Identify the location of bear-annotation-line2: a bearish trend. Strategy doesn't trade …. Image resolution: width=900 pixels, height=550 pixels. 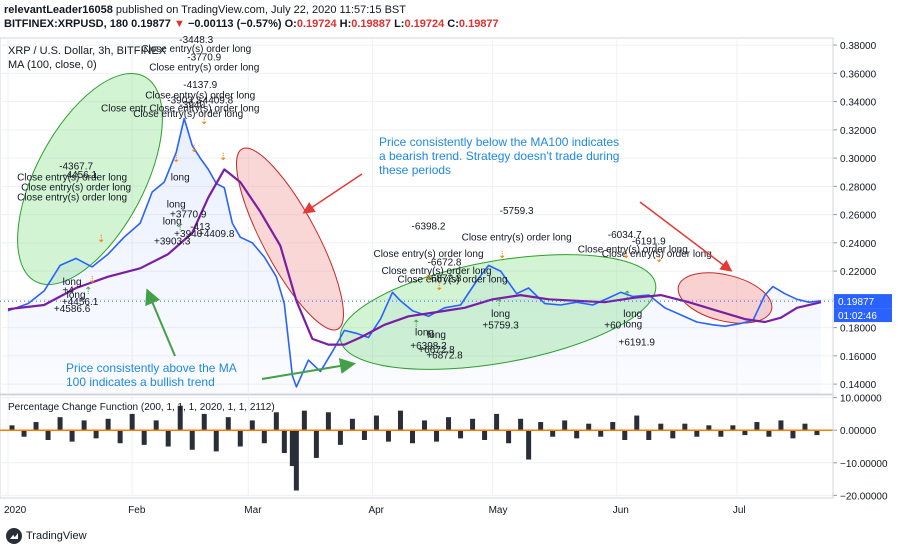
(499, 156).